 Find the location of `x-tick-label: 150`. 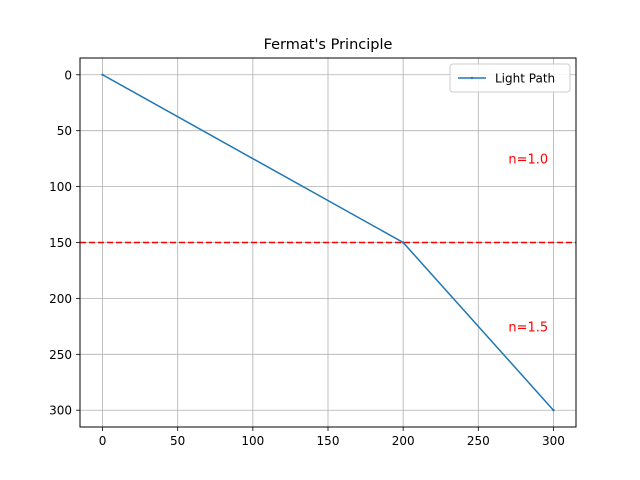

x-tick-label: 150 is located at coordinates (328, 441).